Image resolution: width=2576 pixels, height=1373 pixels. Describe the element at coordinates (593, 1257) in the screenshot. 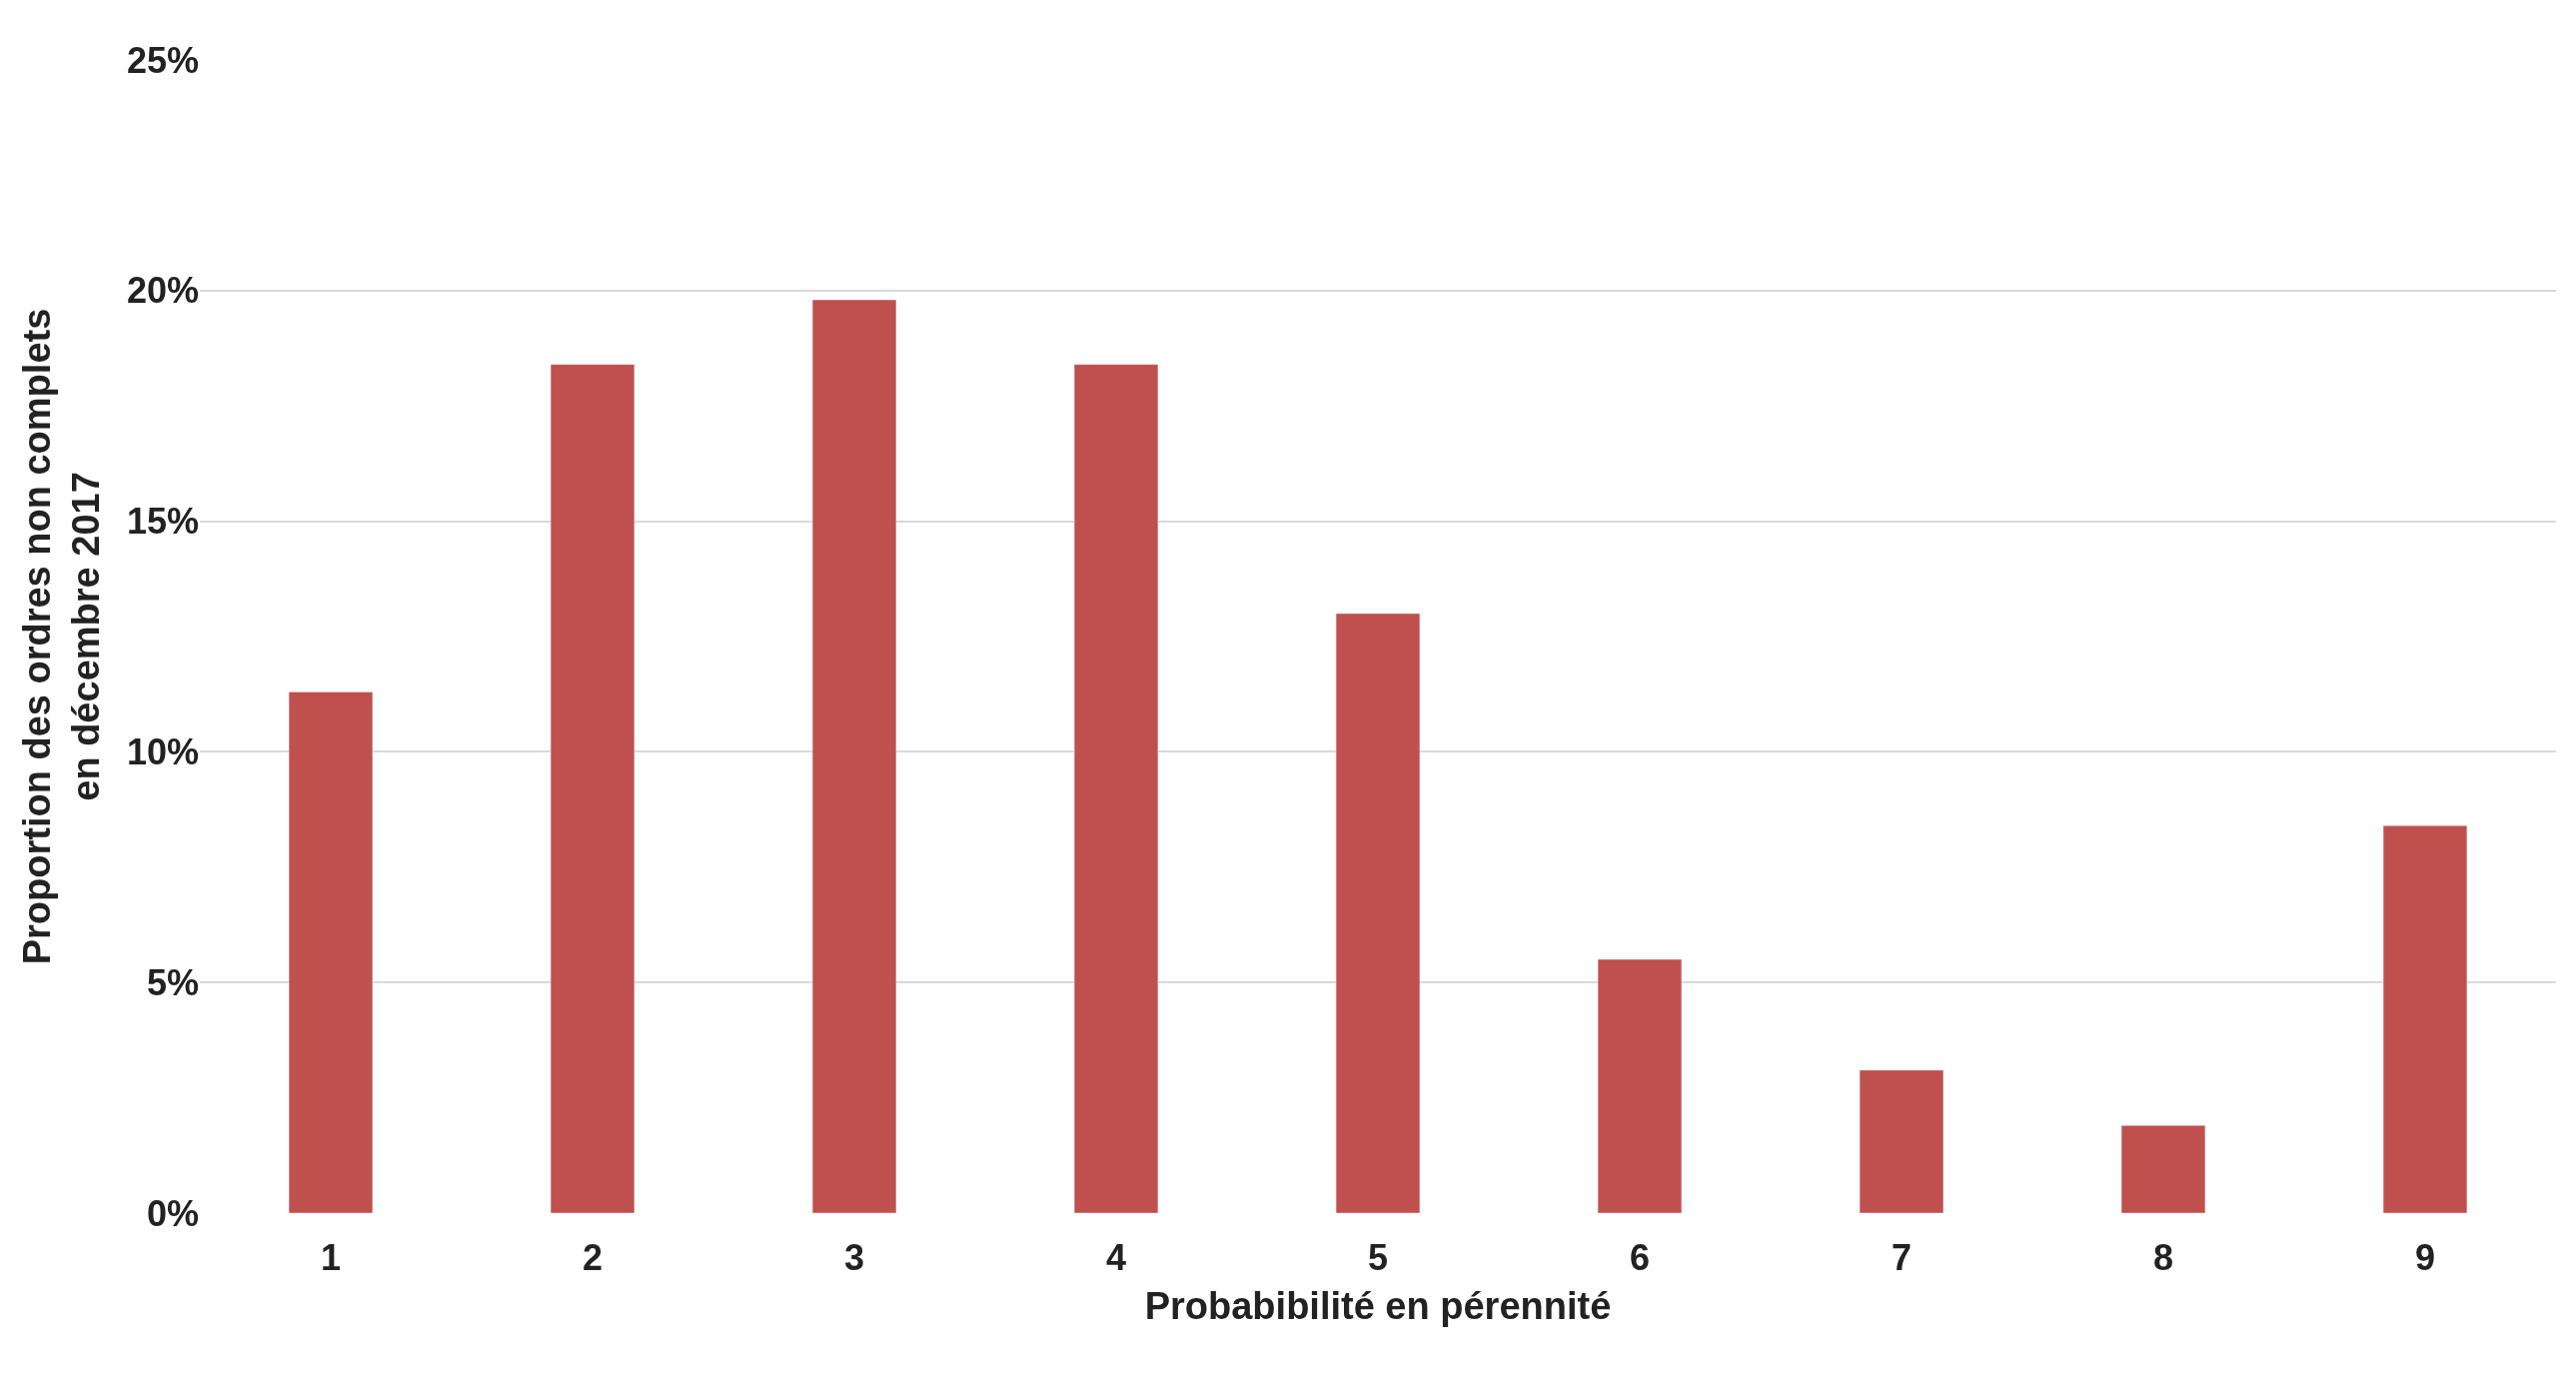

I see `x-tick-label: 2` at that location.